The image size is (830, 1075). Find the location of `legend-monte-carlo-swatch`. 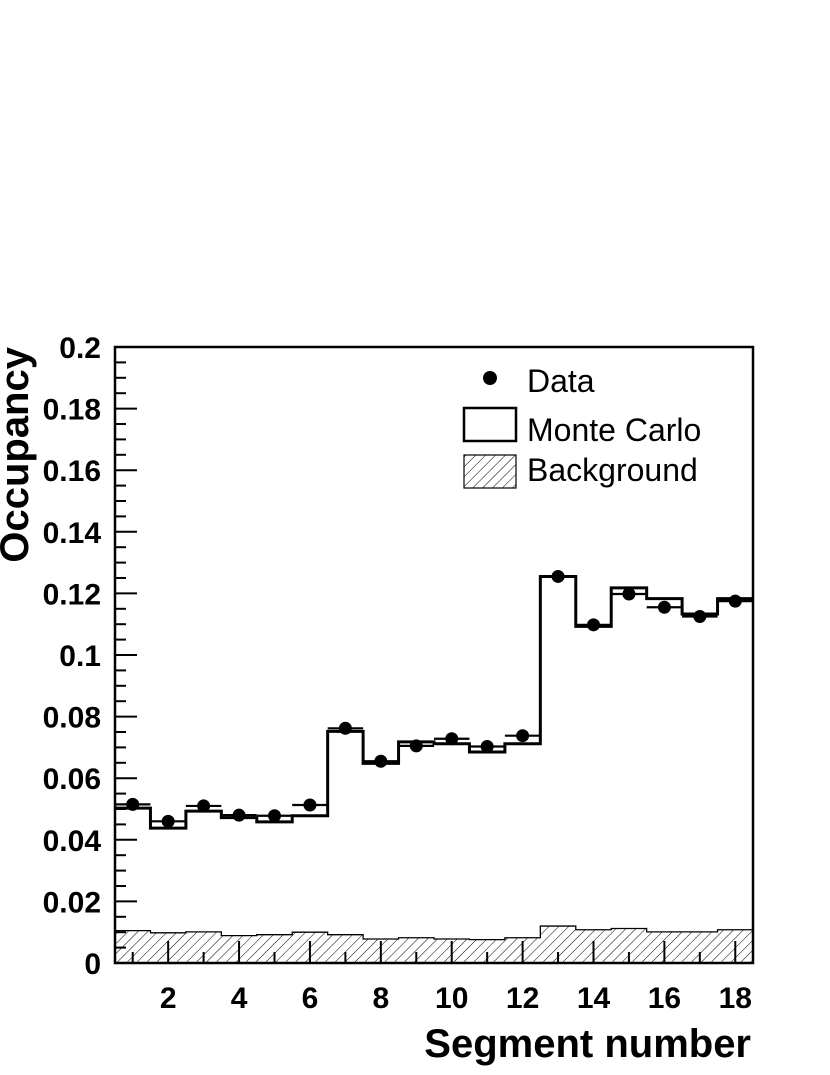

legend-monte-carlo-swatch is located at coordinates (490, 424).